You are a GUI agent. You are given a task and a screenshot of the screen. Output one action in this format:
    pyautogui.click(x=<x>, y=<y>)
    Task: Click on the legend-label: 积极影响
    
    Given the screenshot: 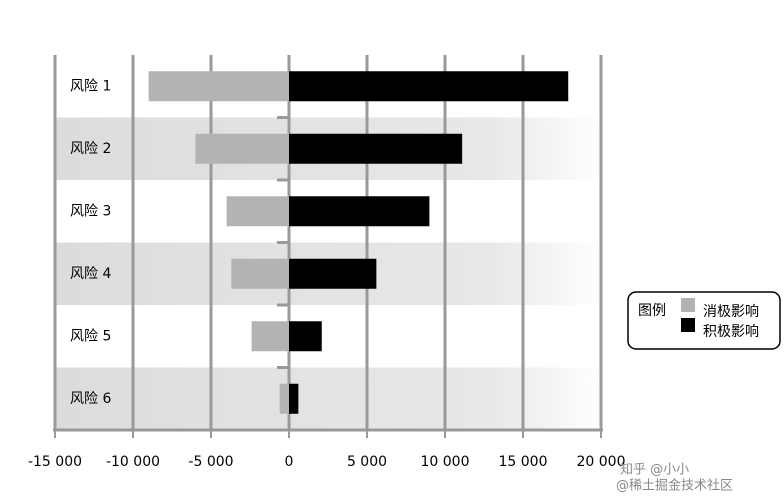 What is the action you would take?
    pyautogui.click(x=731, y=332)
    